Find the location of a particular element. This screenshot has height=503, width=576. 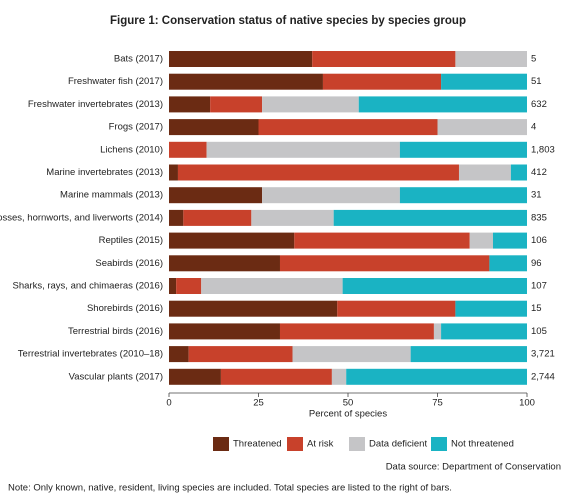

total-label: 105 is located at coordinates (539, 331).